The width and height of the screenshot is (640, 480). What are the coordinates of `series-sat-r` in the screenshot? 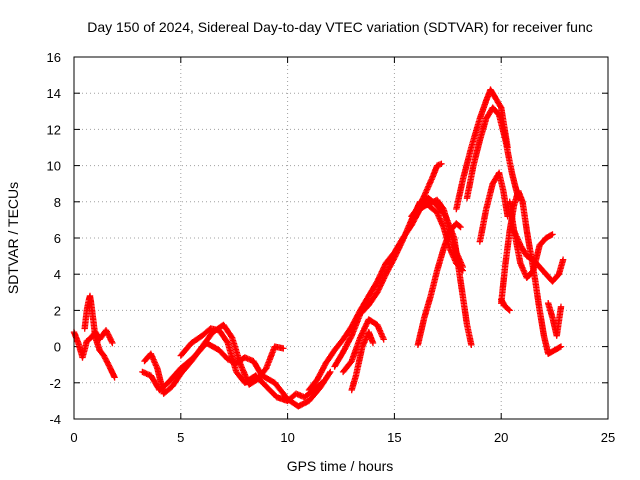 It's located at (533, 254).